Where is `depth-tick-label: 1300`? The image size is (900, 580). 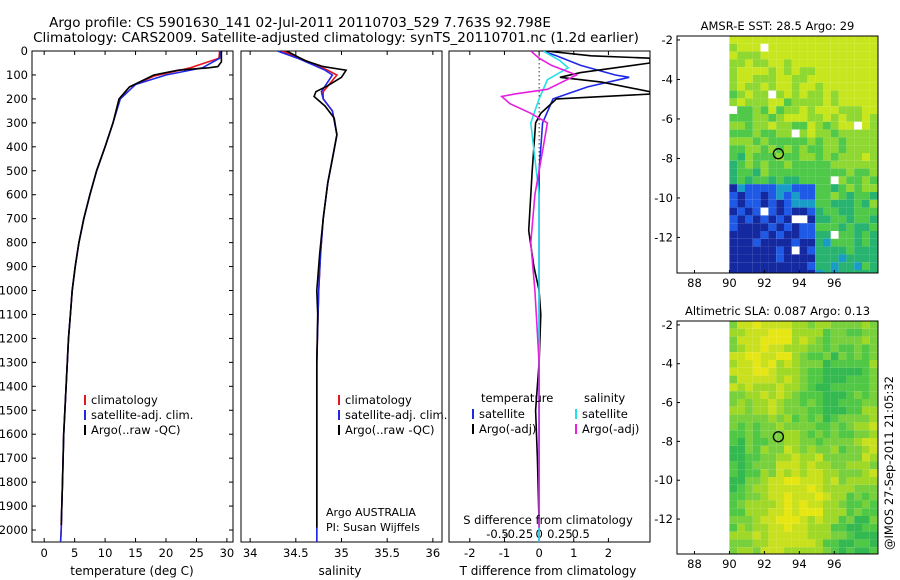
depth-tick-label: 1300 is located at coordinates (14, 362).